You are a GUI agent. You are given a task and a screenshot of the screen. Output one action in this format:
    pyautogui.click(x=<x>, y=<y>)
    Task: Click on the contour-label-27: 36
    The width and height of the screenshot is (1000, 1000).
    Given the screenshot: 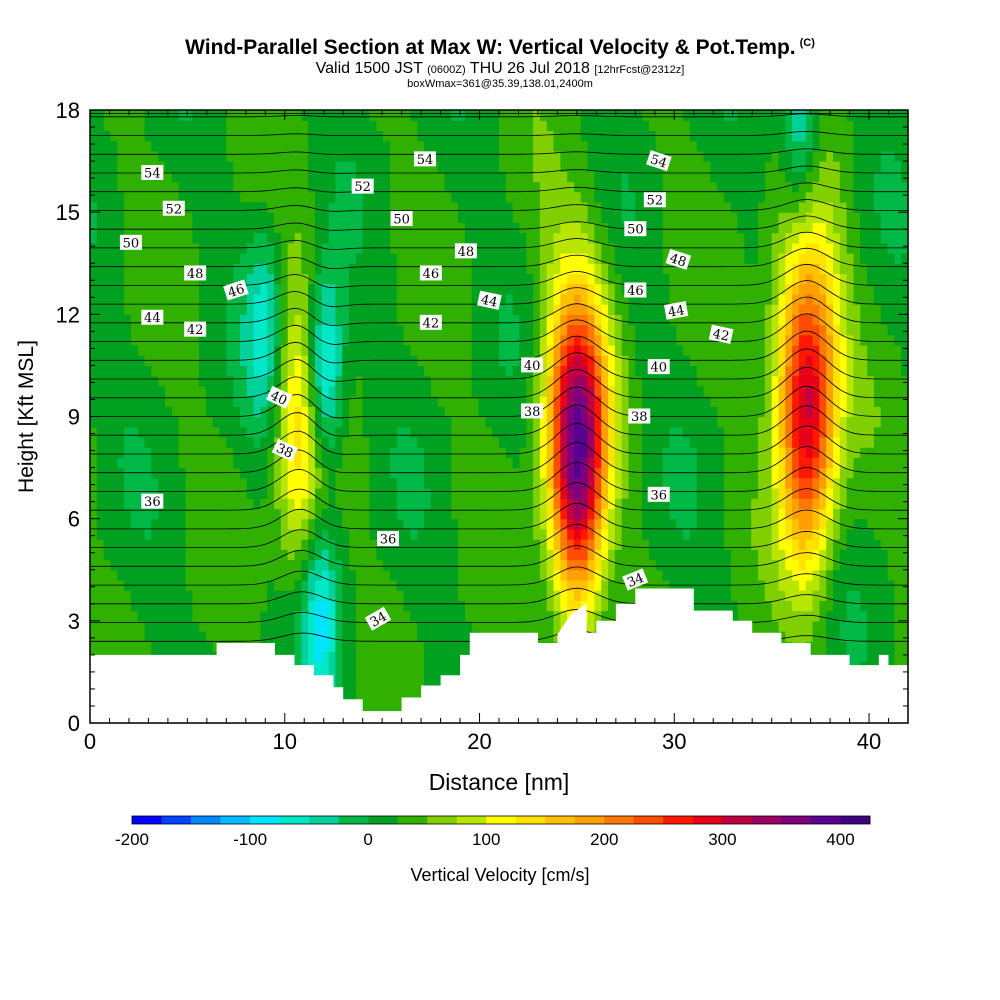 What is the action you would take?
    pyautogui.click(x=152, y=501)
    